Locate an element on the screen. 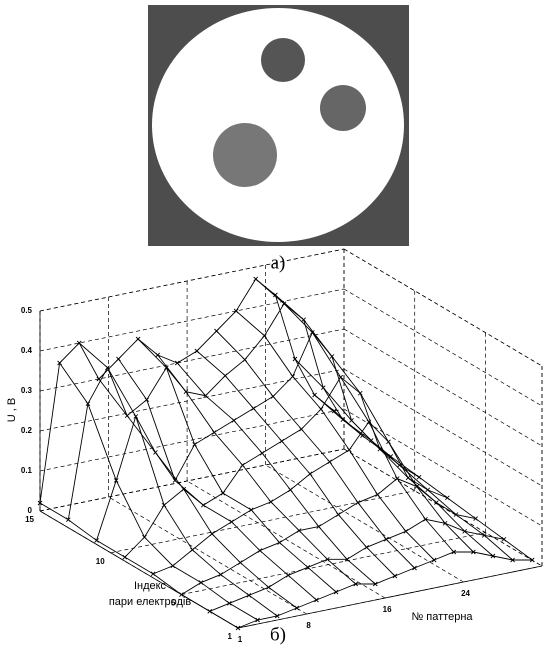 The image size is (551, 648). z-tick-label: 0.4 is located at coordinates (27, 350).